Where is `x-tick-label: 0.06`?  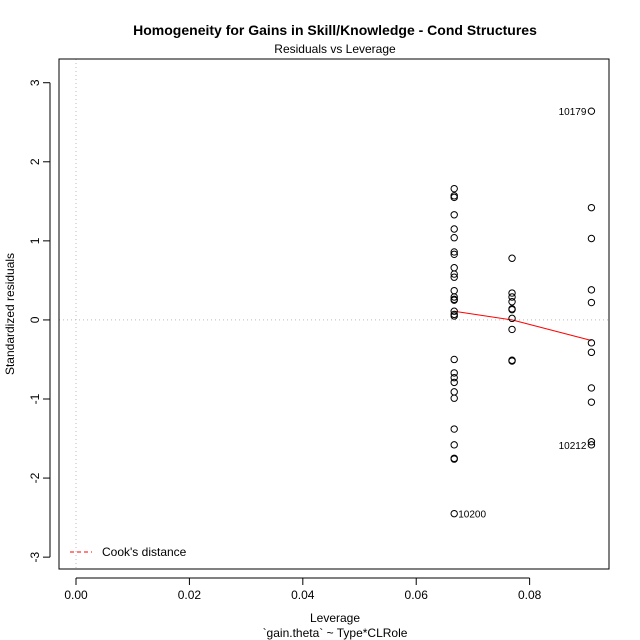 x-tick-label: 0.06 is located at coordinates (417, 595).